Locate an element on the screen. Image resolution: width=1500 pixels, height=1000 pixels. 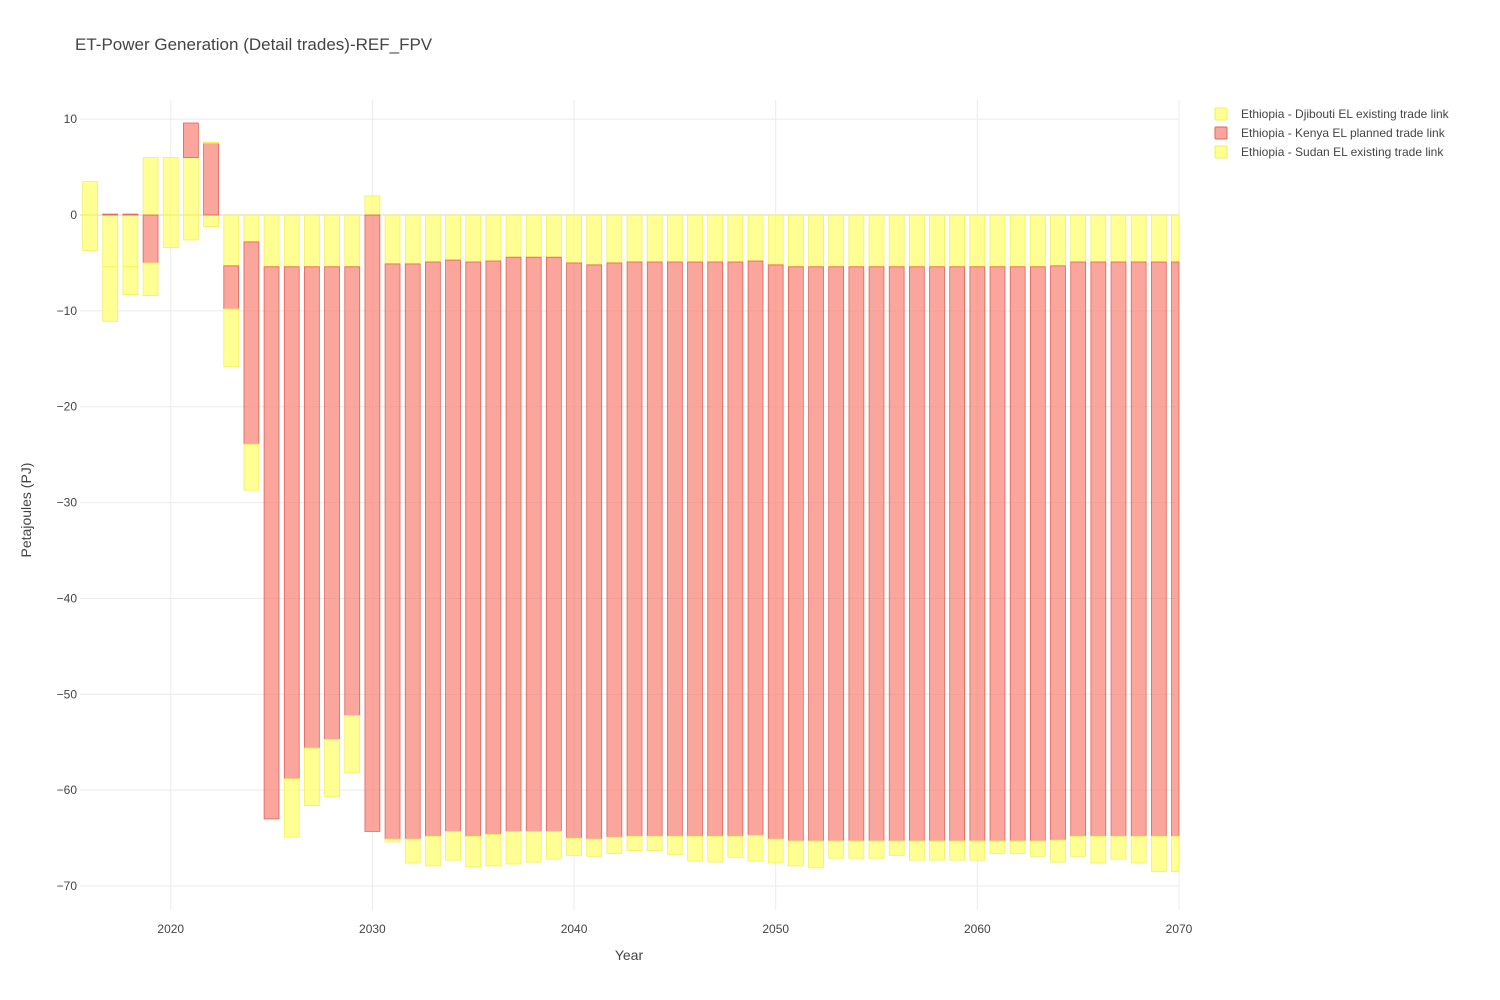
bar-series-1-2026 is located at coordinates (291, 523).